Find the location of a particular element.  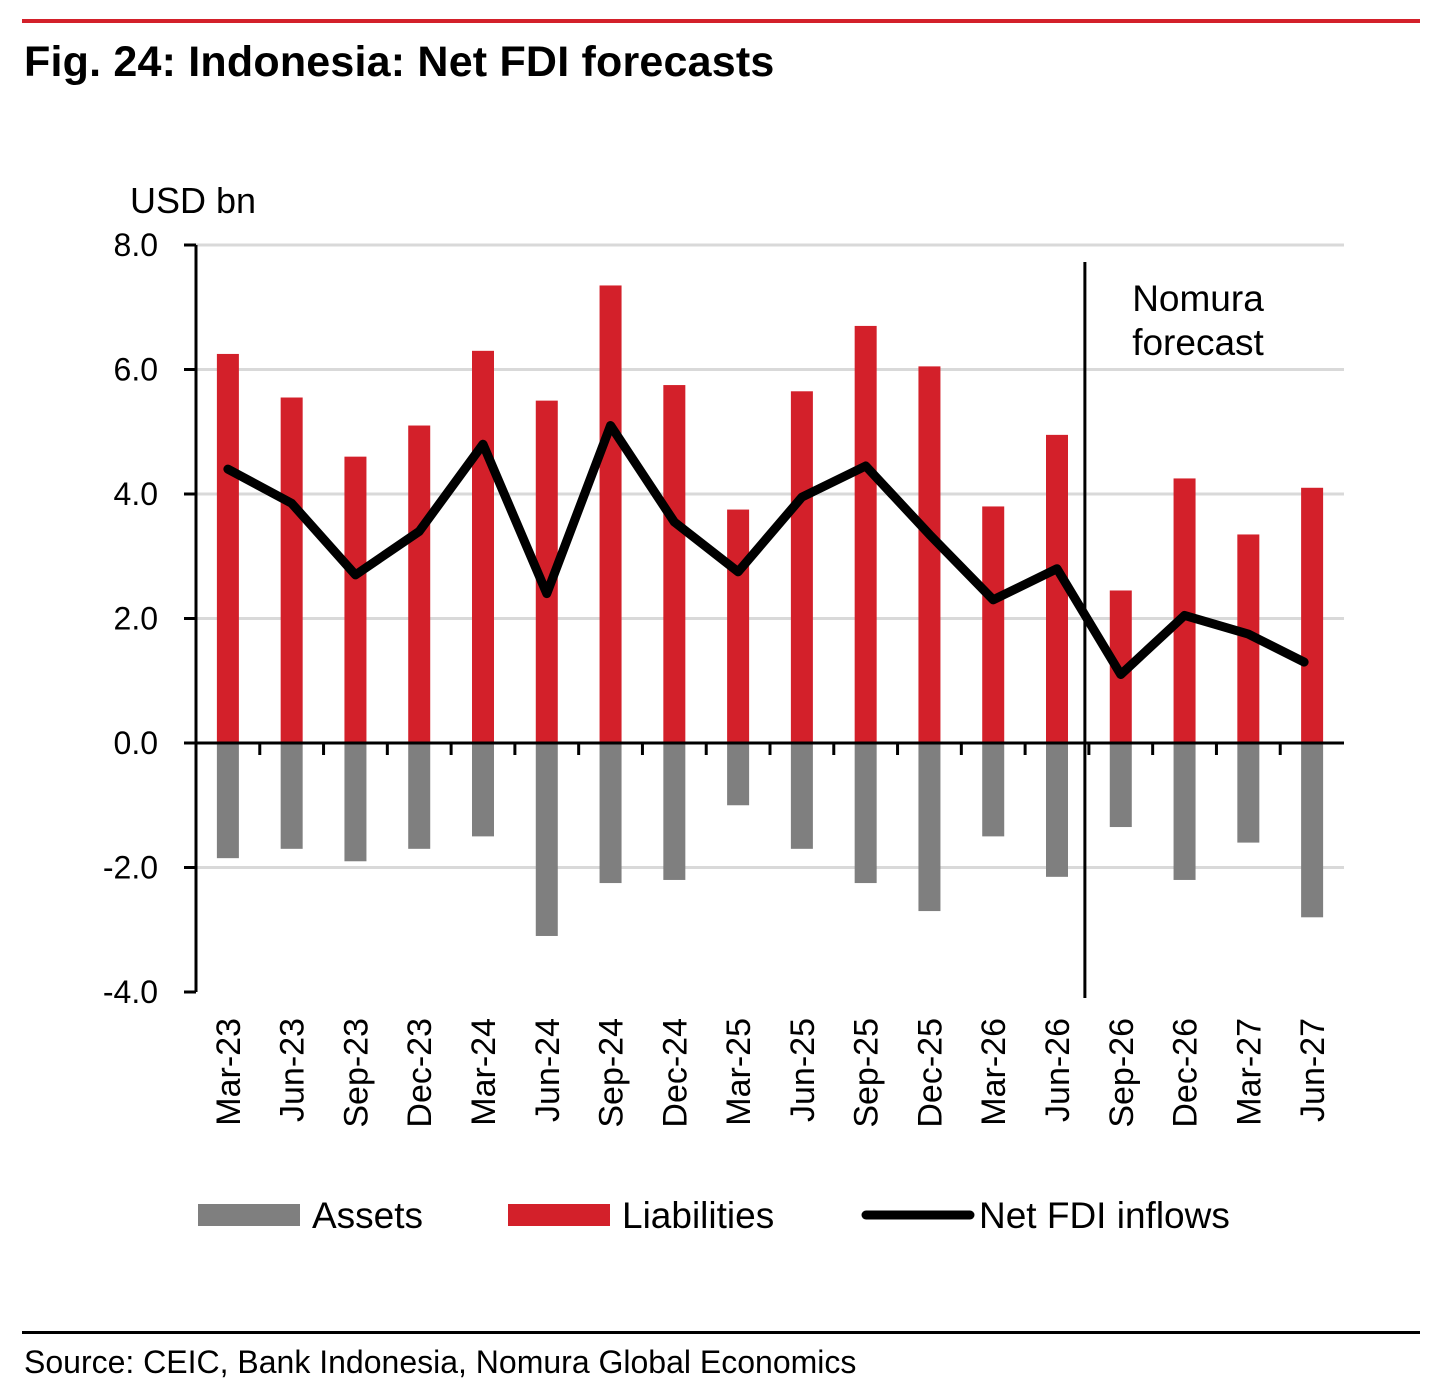

legend-label: Liabilities is located at coordinates (698, 1215).